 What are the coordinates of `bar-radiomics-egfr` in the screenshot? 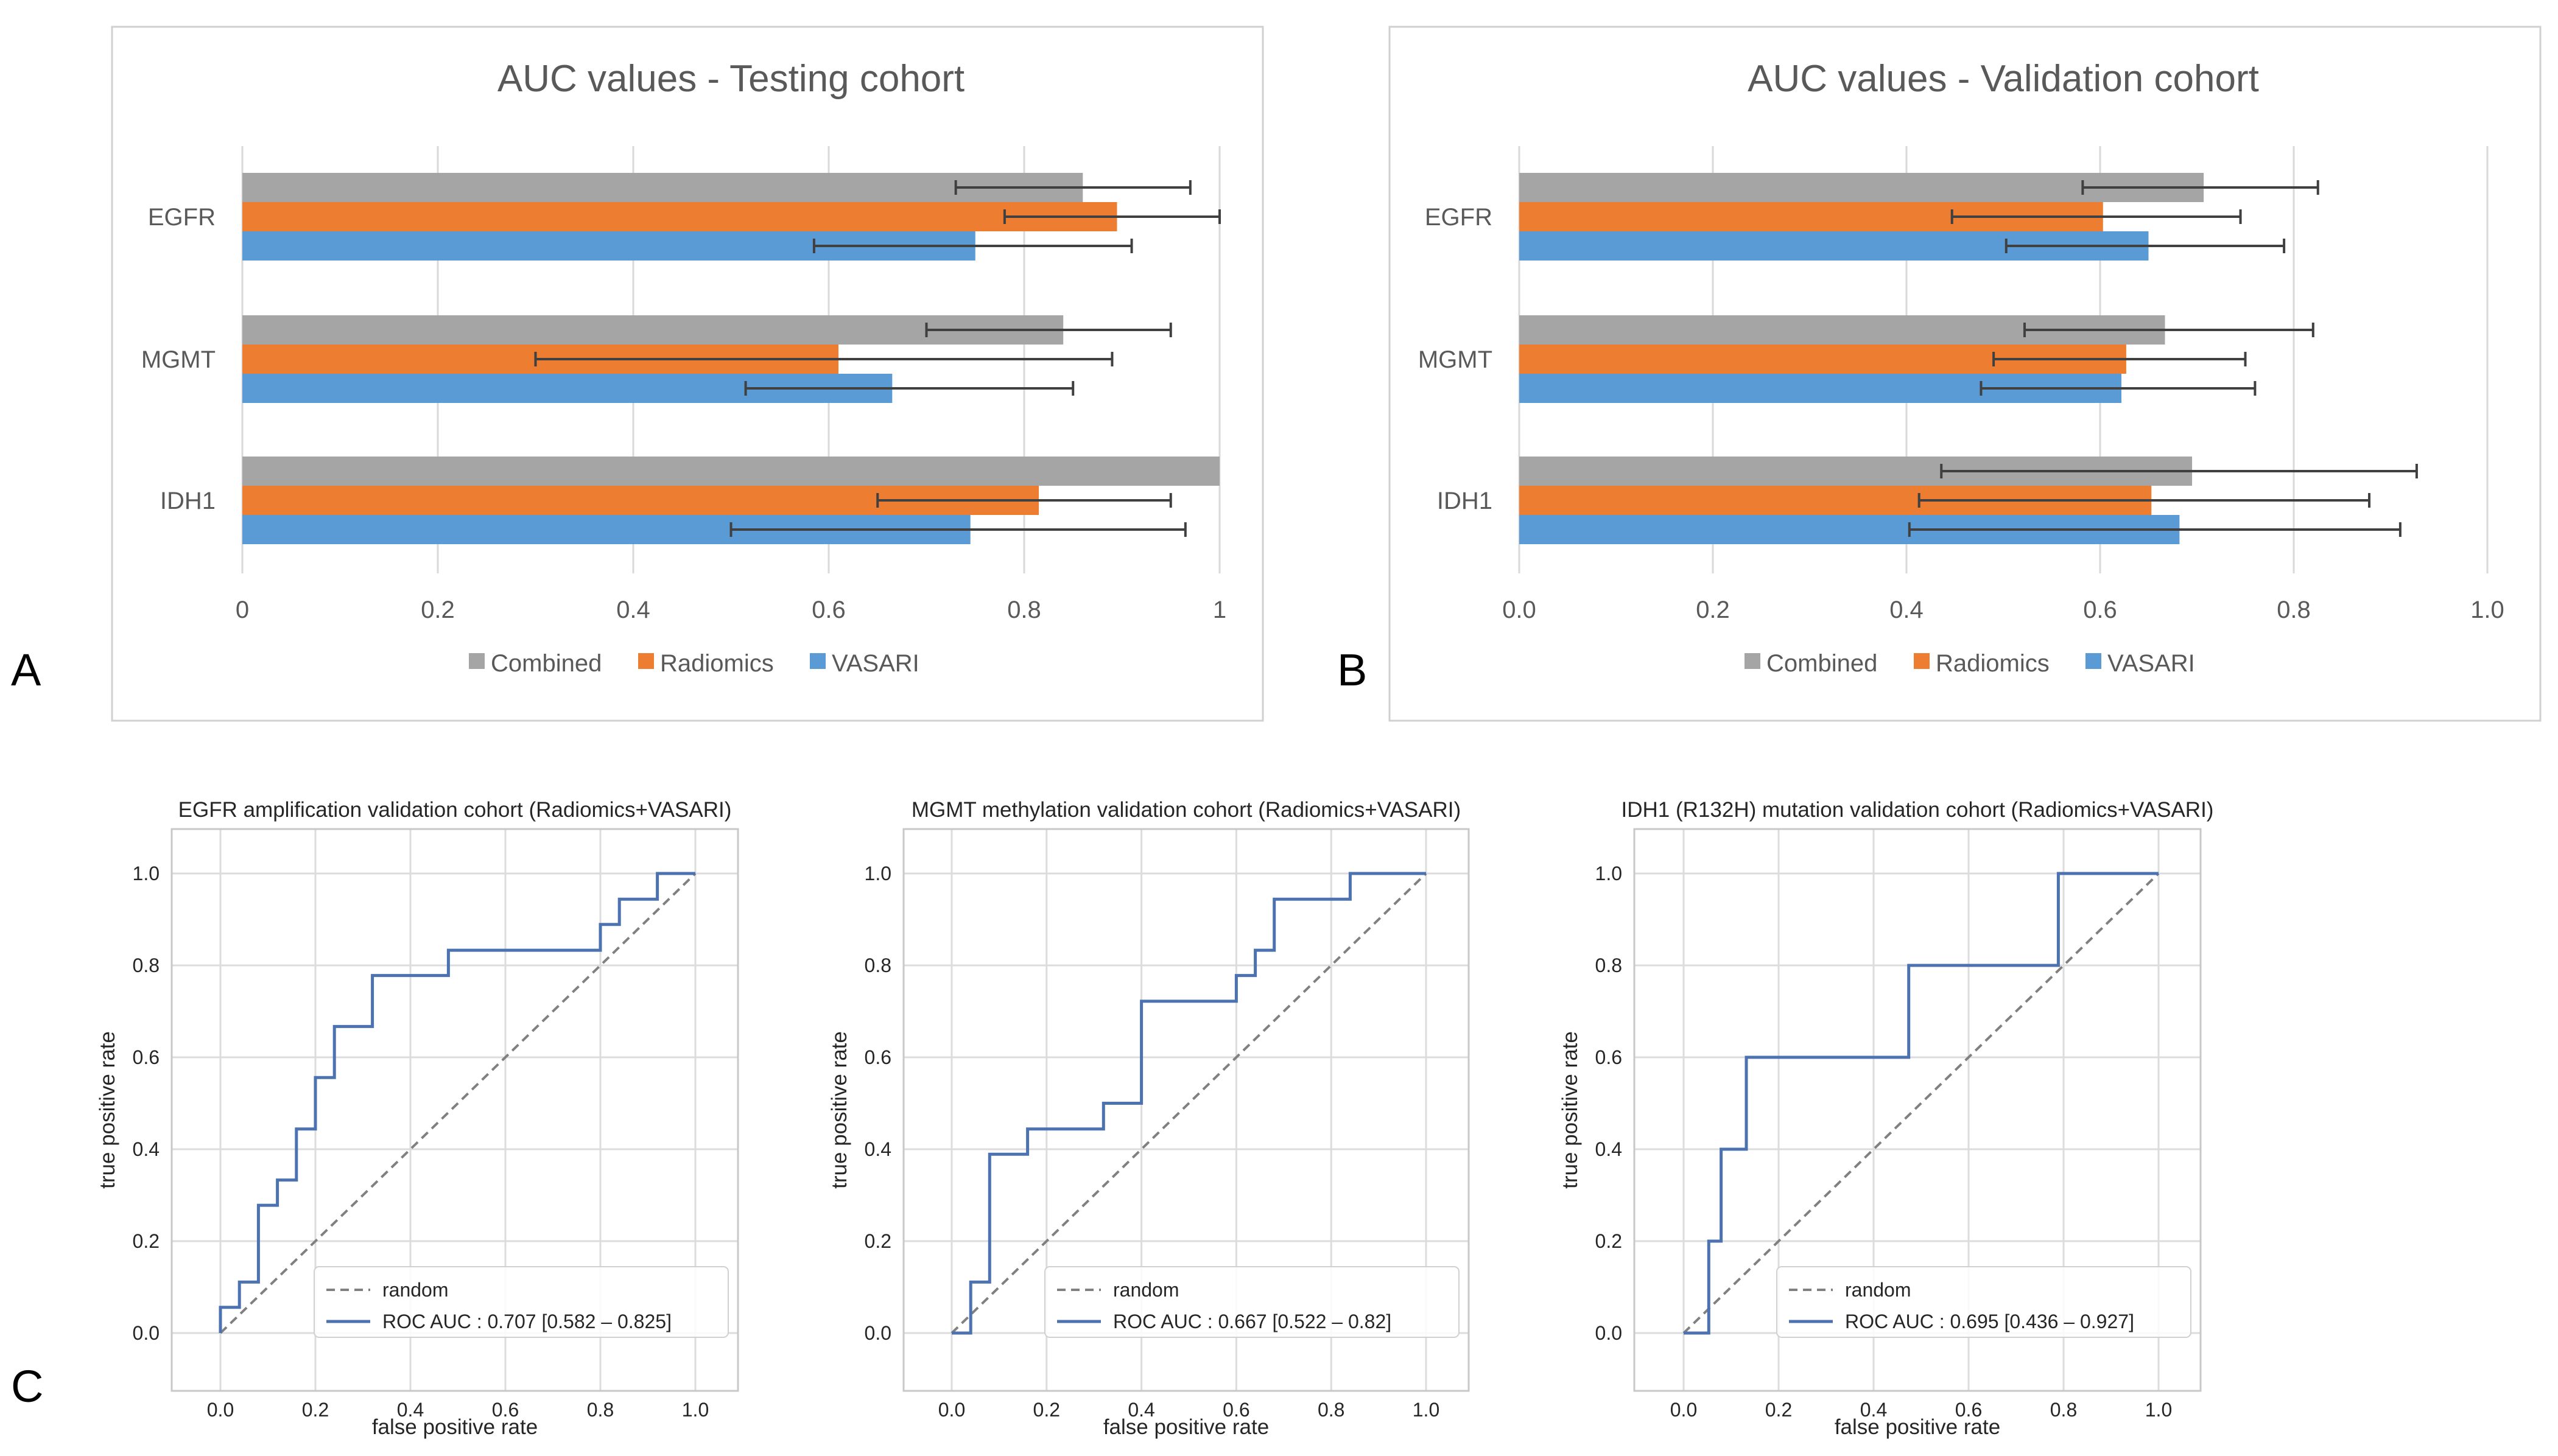 It's located at (679, 216).